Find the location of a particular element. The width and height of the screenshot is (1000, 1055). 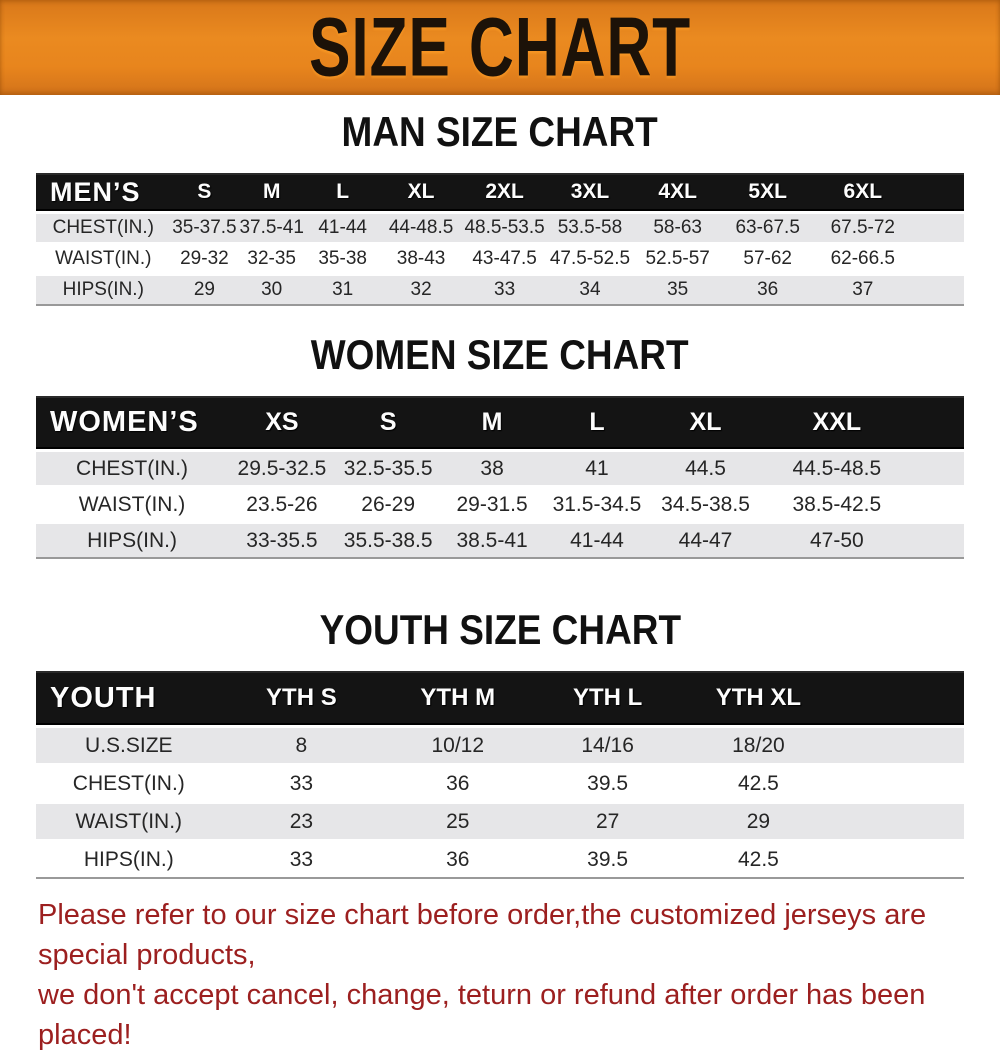

mens-heading: MAN SIZE CHART is located at coordinates (500, 132).